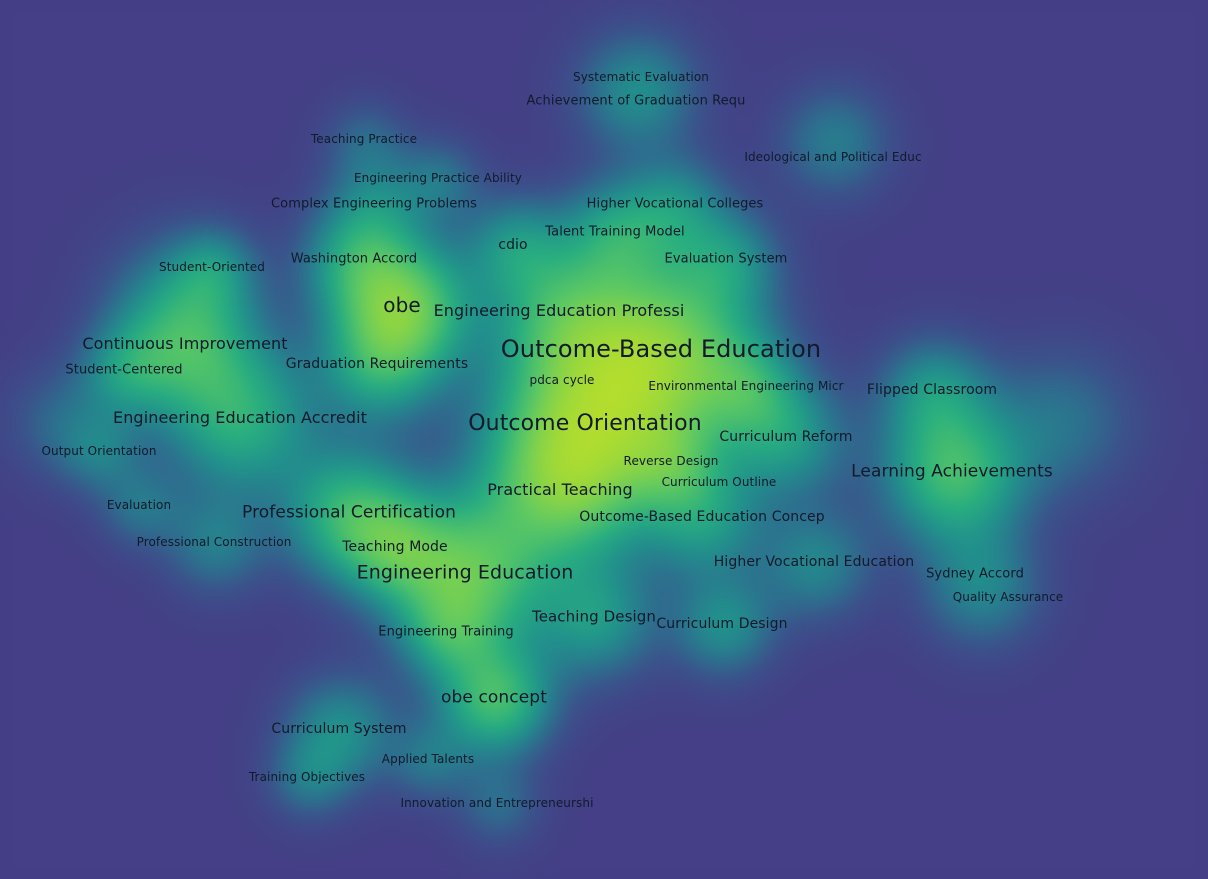 The width and height of the screenshot is (1208, 879). I want to click on keyword-outcome-based-education-concep: Outcome-Based Education Concep, so click(702, 517).